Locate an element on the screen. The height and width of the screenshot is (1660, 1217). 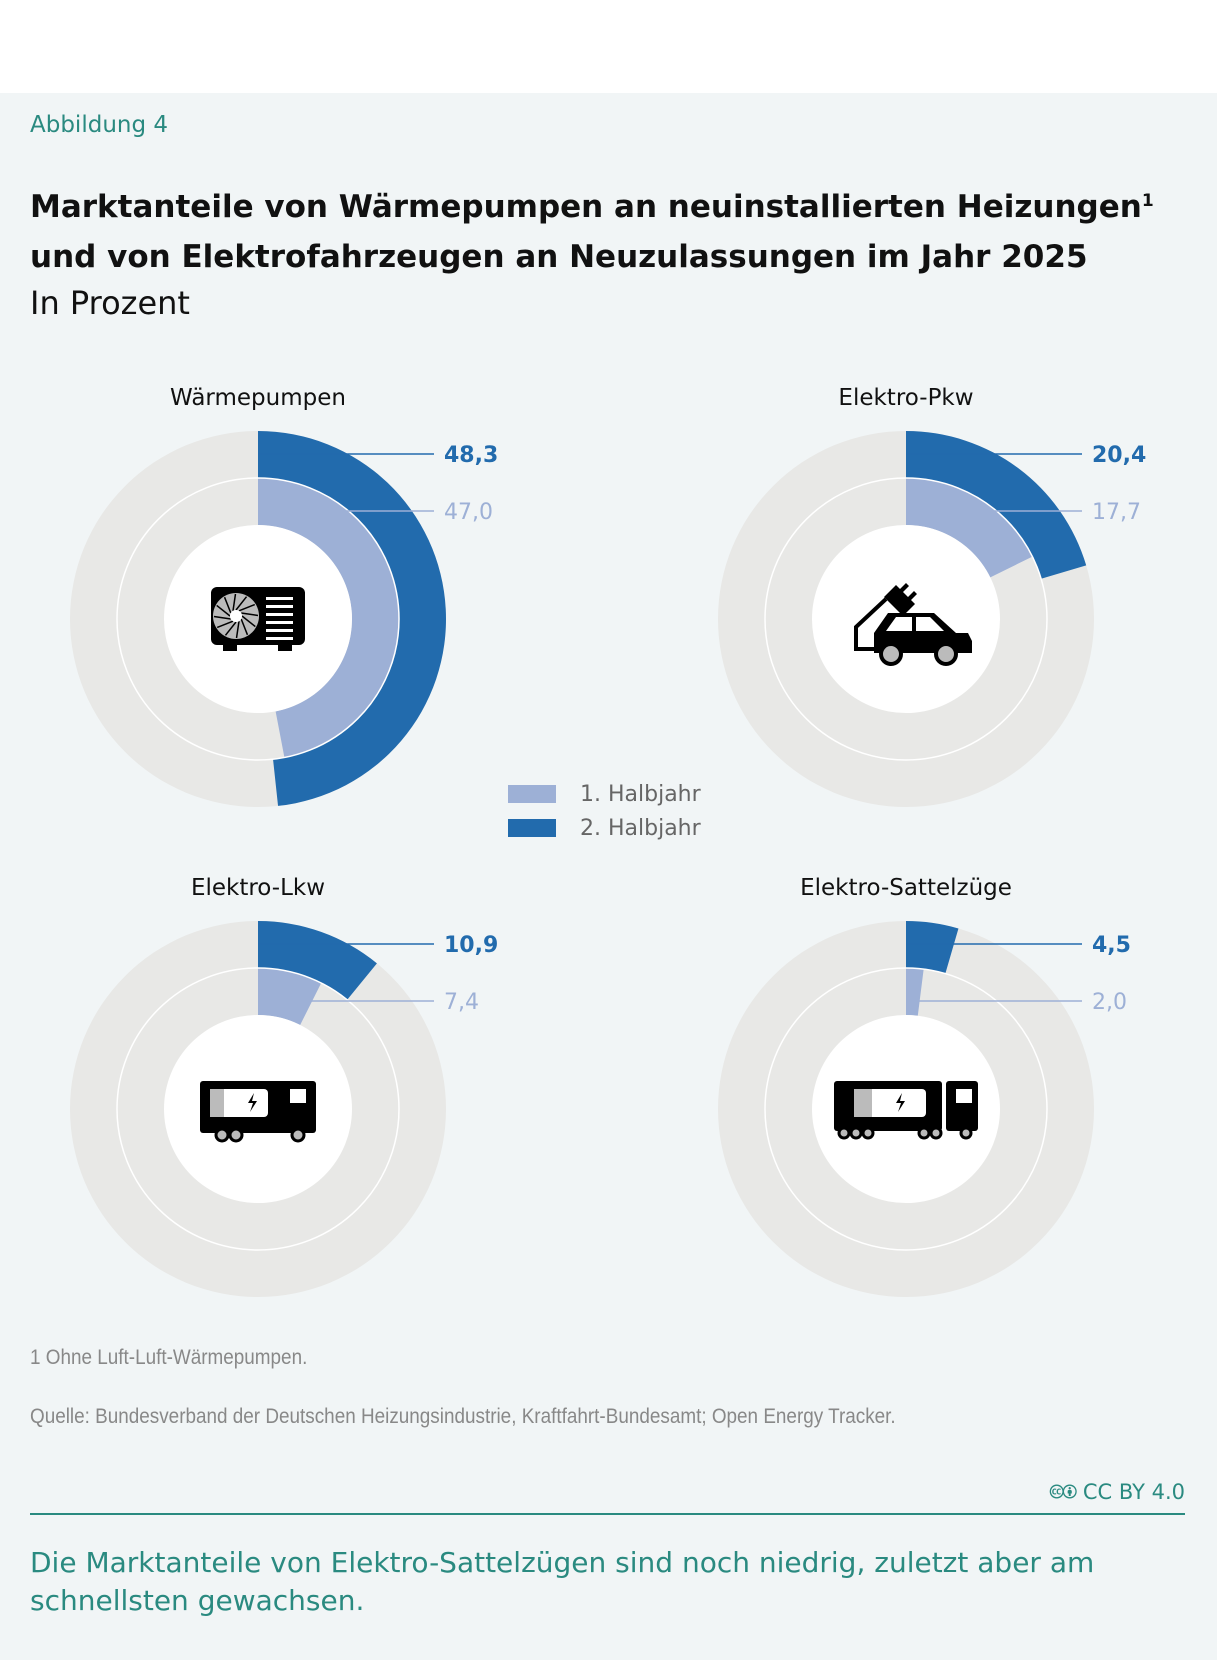
donut-chart-4: Elektro-Sattelzüge 4,5 2,0 is located at coordinates (924, 1086).